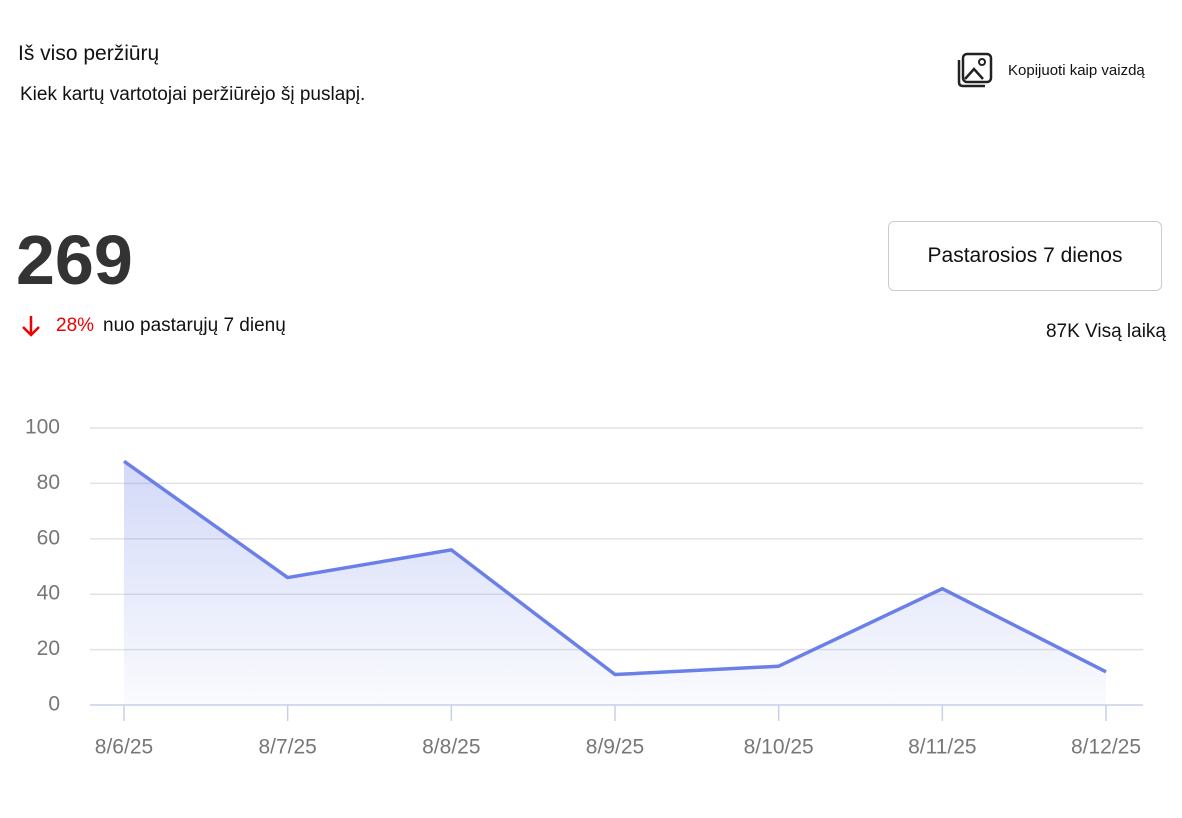 The width and height of the screenshot is (1182, 818). I want to click on total-views: 269, so click(74, 260).